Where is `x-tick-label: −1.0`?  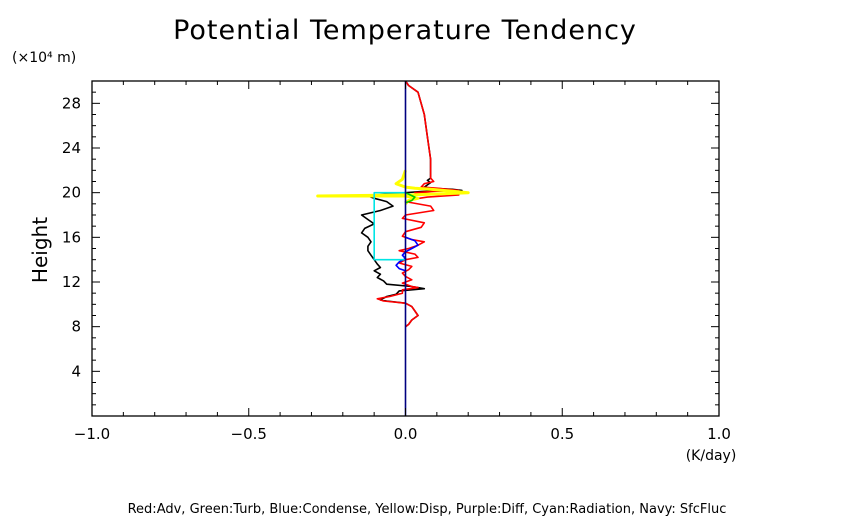
x-tick-label: −1.0 is located at coordinates (92, 434).